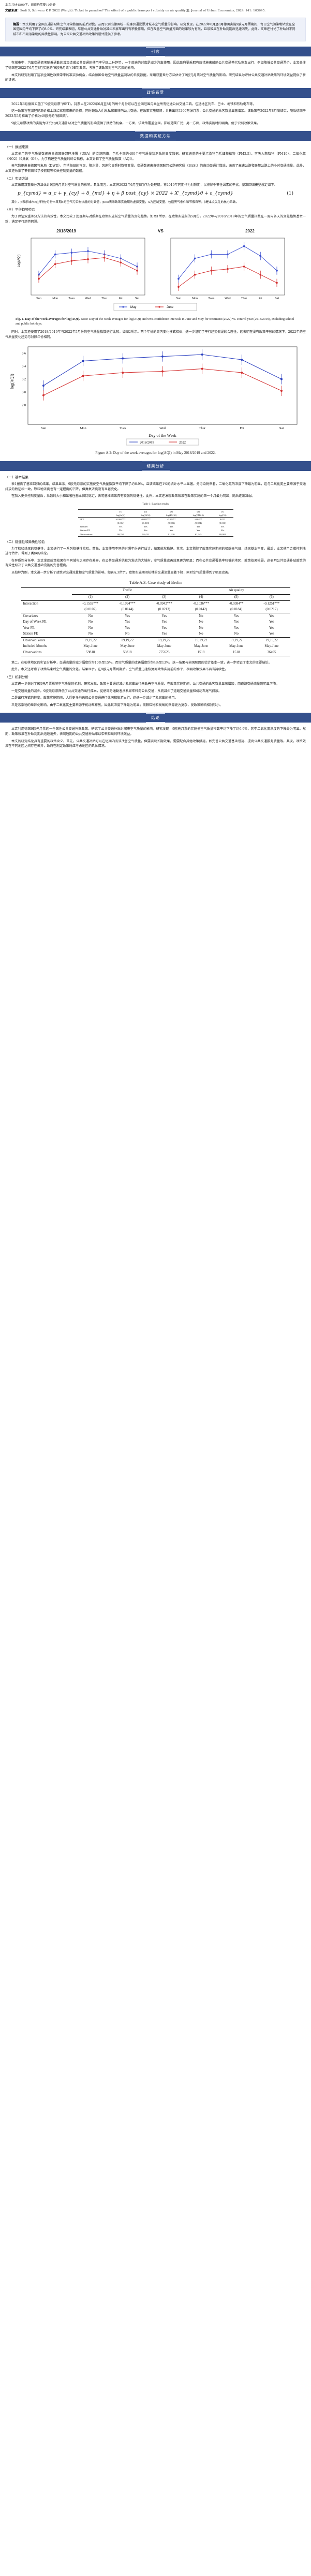  I want to click on table-cell: 1518, so click(201, 653).